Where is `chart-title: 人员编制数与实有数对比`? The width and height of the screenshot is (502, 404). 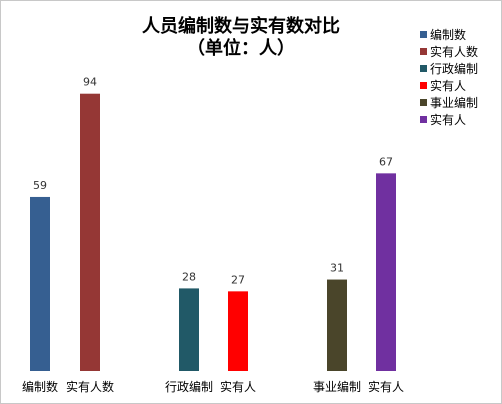
chart-title: 人员编制数与实有数对比 is located at coordinates (241, 26).